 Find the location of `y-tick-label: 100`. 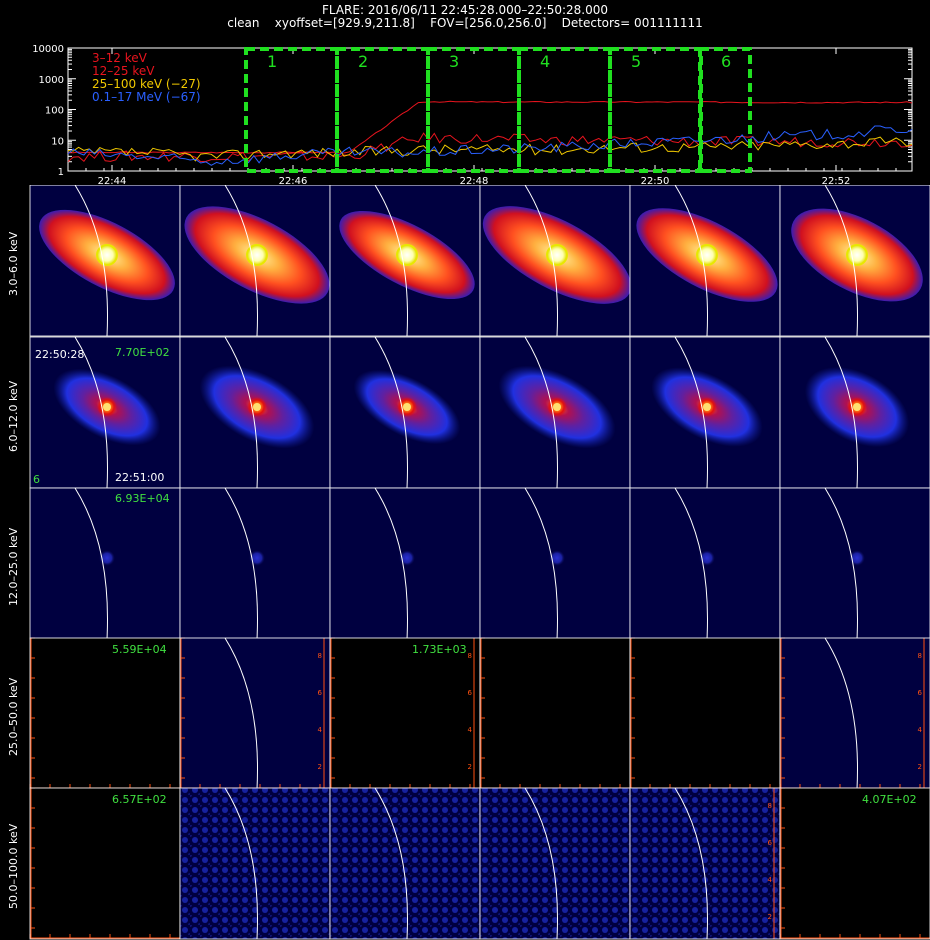

y-tick-label: 100 is located at coordinates (54, 111).